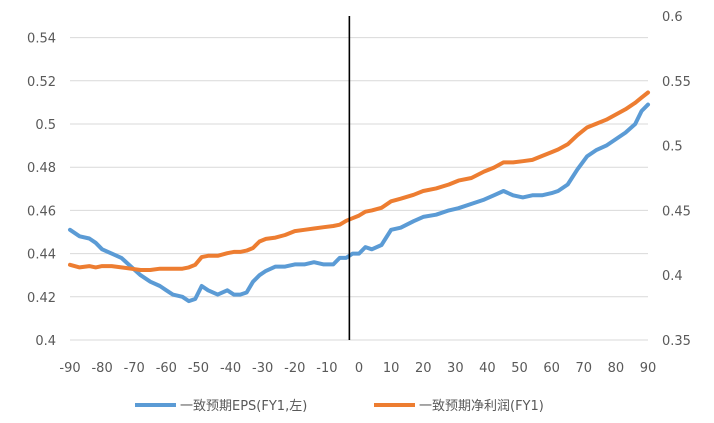 This screenshot has height=423, width=714. Describe the element at coordinates (481, 406) in the screenshot. I see `legend-label-profit: 一致预期净利润(FY1)` at that location.